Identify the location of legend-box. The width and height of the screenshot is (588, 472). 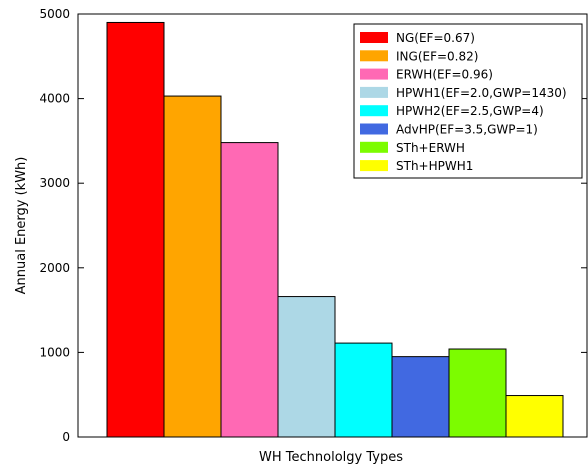
(468, 101).